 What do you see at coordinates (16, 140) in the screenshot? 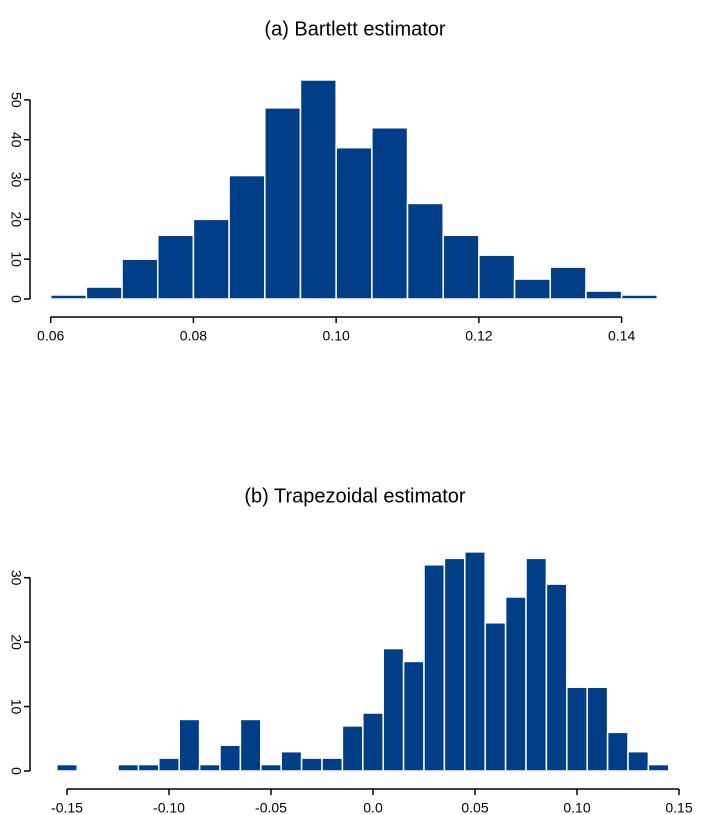
I see `y-tick-label: 40` at bounding box center [16, 140].